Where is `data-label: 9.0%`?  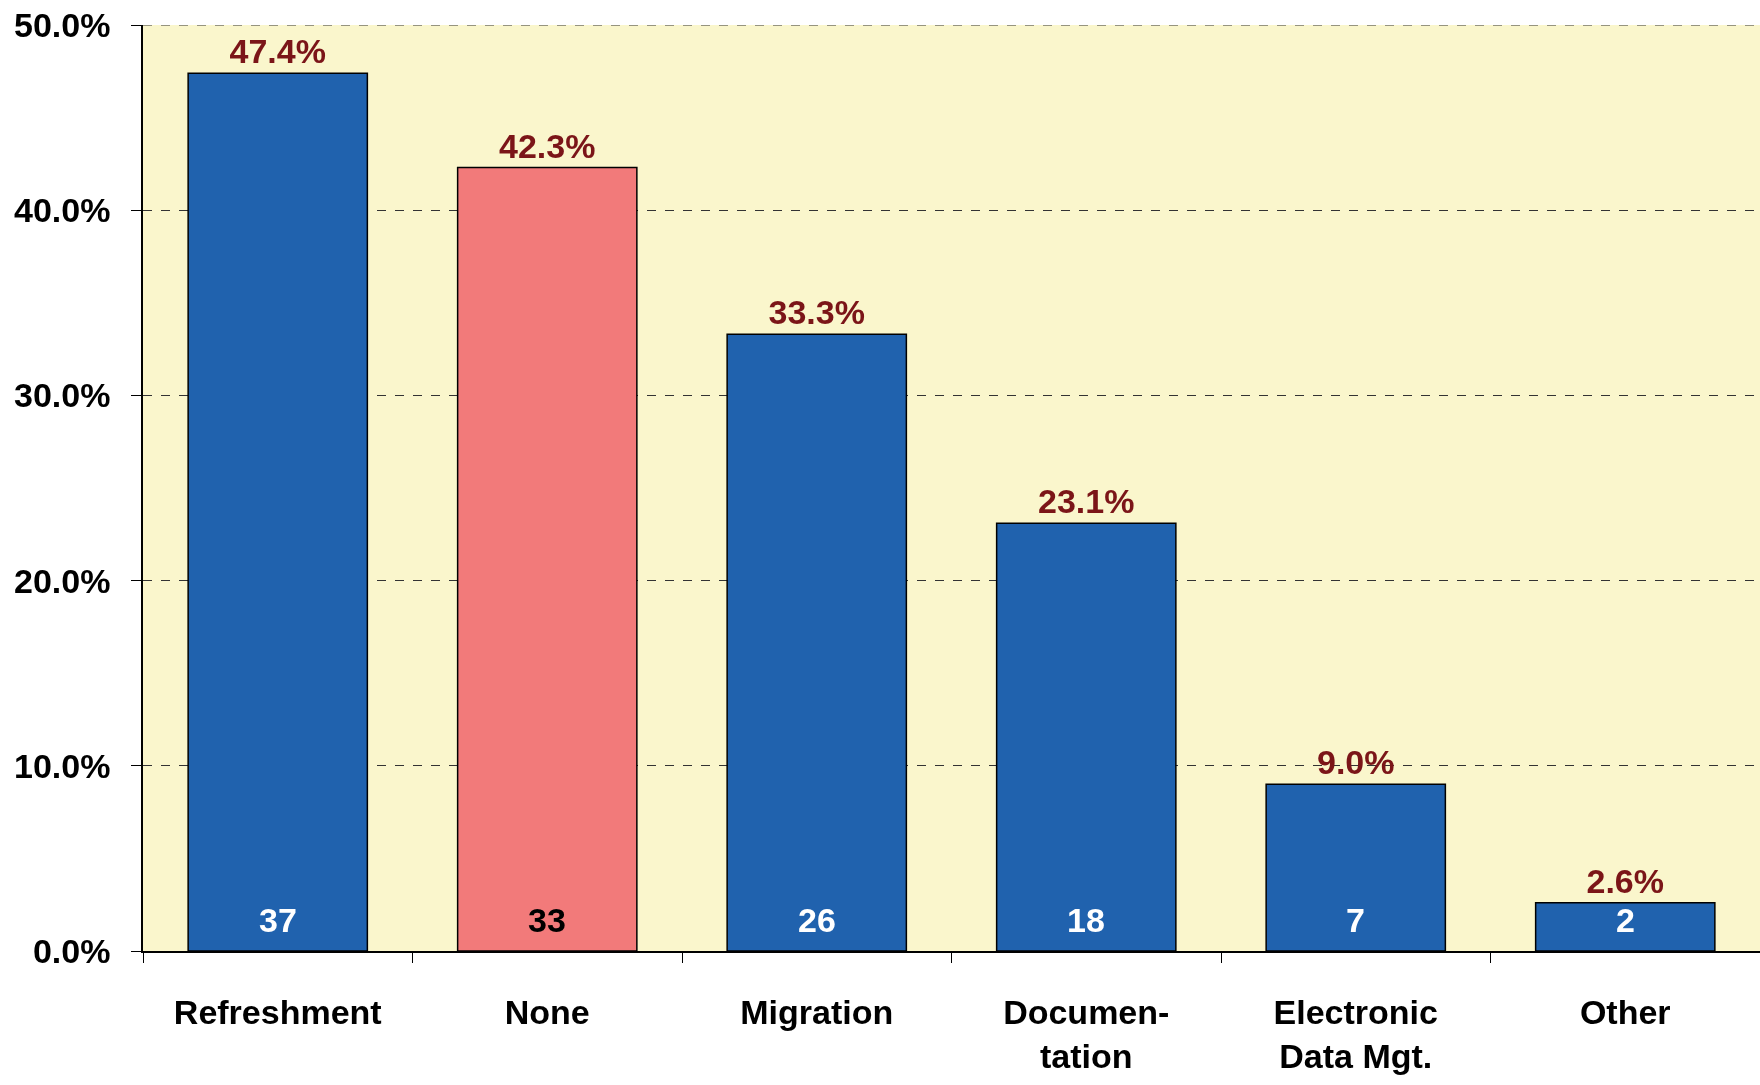 data-label: 9.0% is located at coordinates (1356, 762).